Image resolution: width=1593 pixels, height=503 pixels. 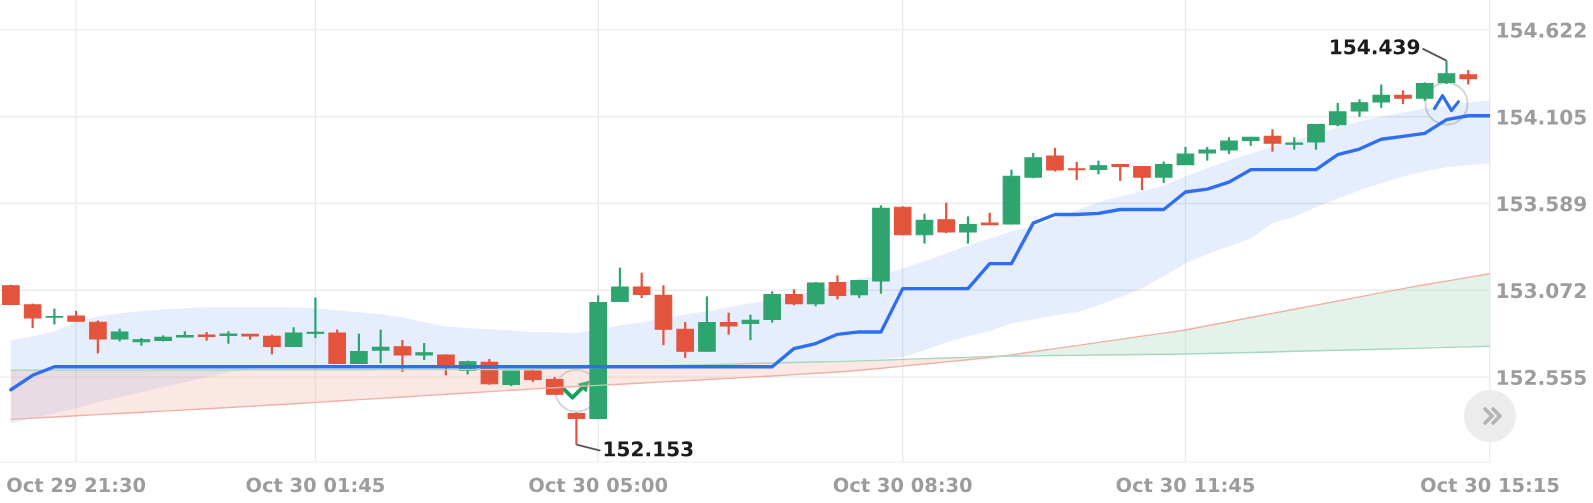 What do you see at coordinates (1185, 485) in the screenshot?
I see `x-tick-label: Oct 30 11:45` at bounding box center [1185, 485].